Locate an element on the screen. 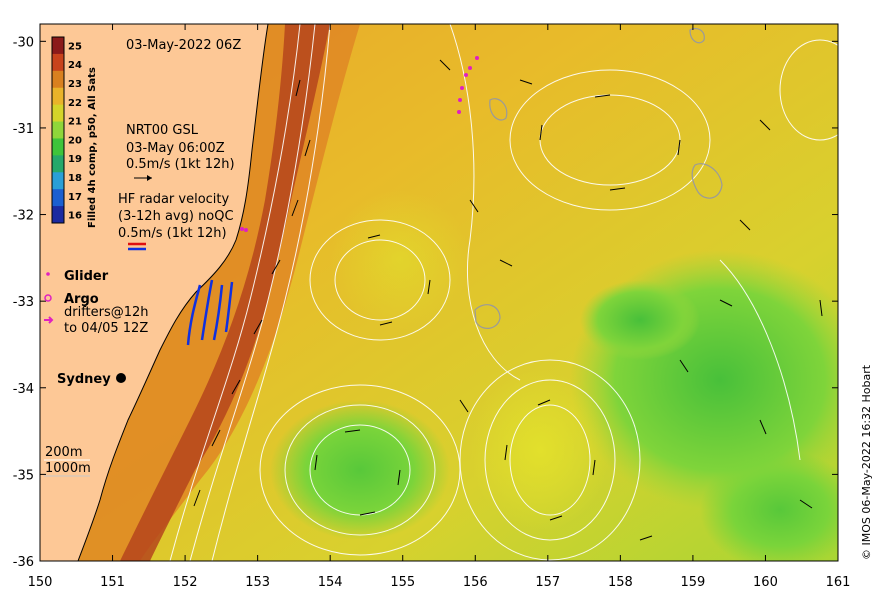 Image resolution: width=880 pixels, height=600 pixels. legend-argo: Argo is located at coordinates (81, 299).